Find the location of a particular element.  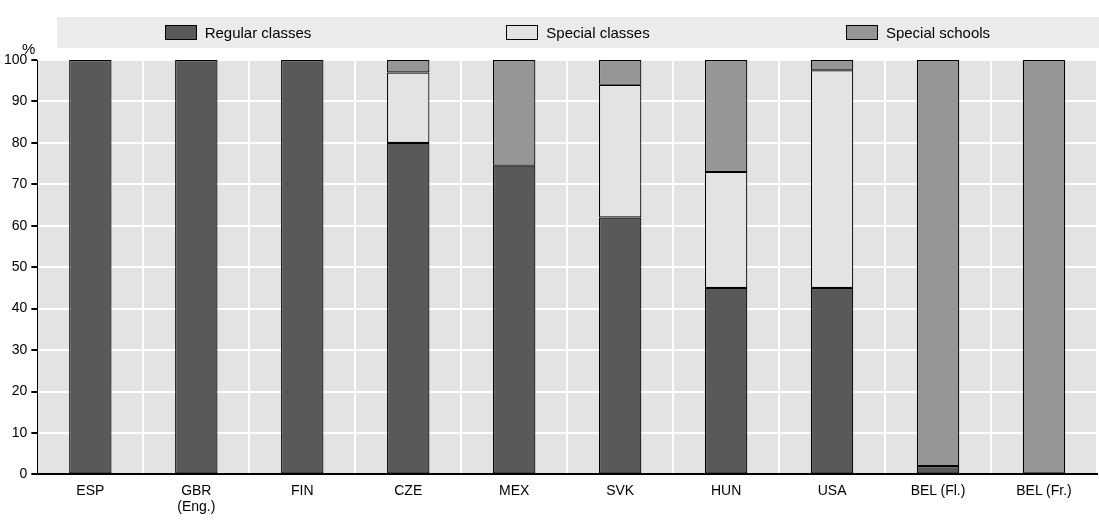

x-tick-label: ESP is located at coordinates (90, 489).